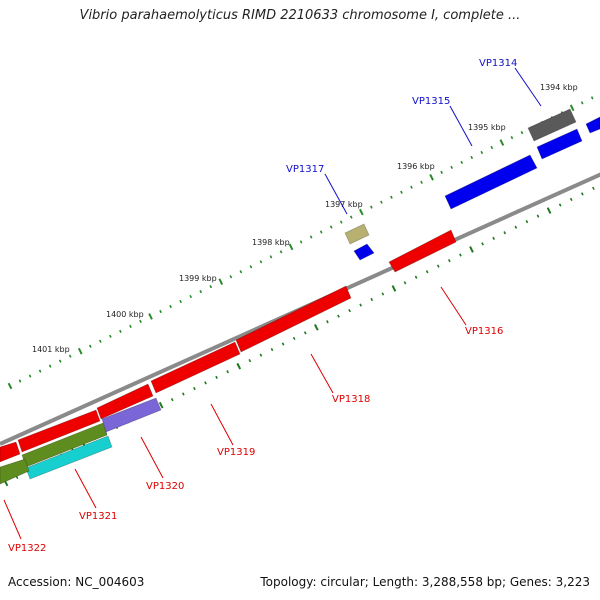  What do you see at coordinates (125, 401) in the screenshot?
I see `gene-feature-red-a` at bounding box center [125, 401].